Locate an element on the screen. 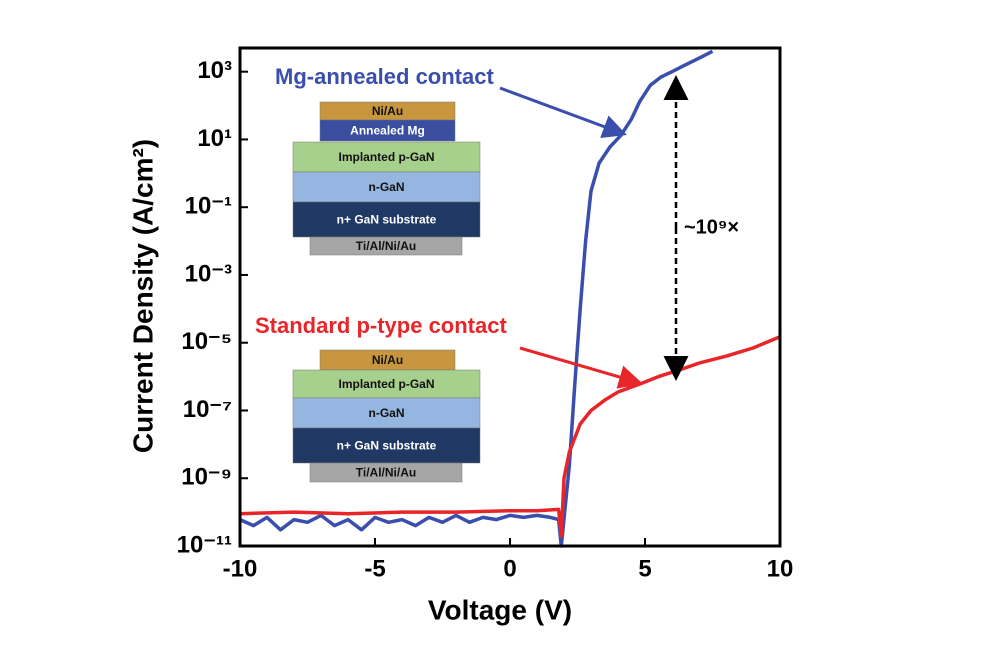 The image size is (1000, 671). x-tick-label: 10 is located at coordinates (780, 568).